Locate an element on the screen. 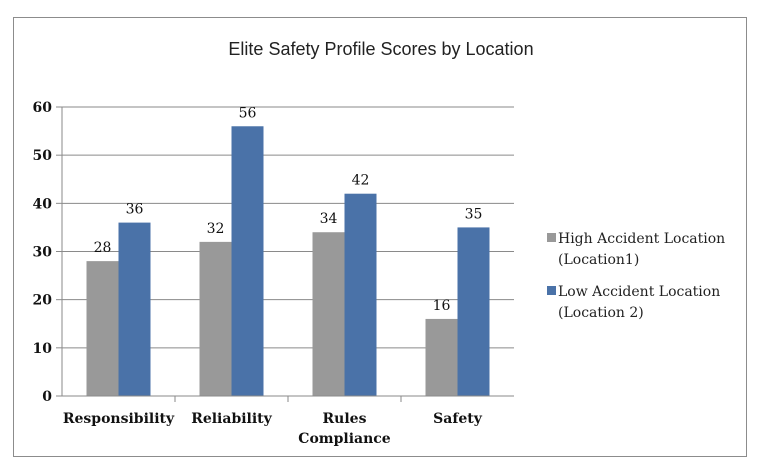 The image size is (768, 473). legend-entry: (Location1) is located at coordinates (598, 260).